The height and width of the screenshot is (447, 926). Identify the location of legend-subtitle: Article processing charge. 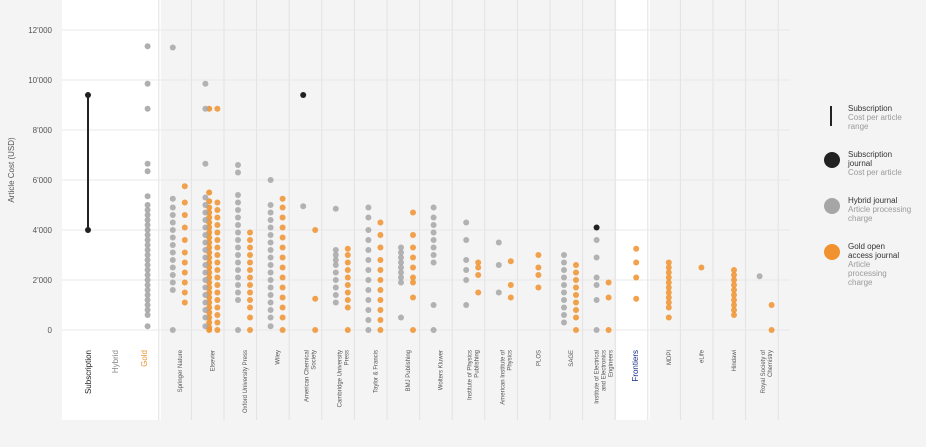
(867, 273).